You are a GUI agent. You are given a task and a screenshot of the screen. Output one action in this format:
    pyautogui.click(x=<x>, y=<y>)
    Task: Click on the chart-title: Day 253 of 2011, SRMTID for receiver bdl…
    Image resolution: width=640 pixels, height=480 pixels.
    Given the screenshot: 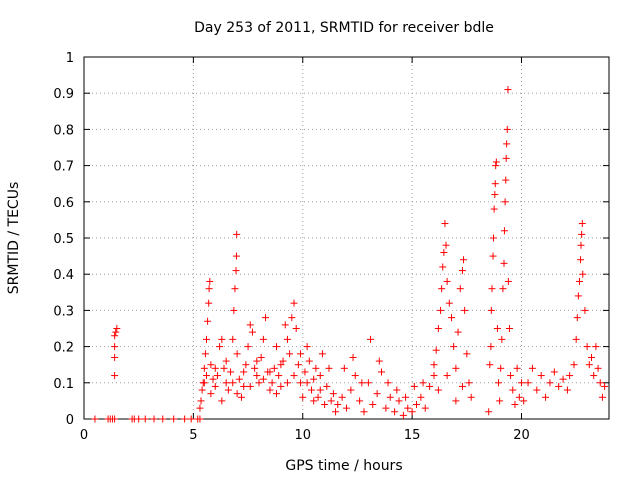 What is the action you would take?
    pyautogui.click(x=344, y=28)
    